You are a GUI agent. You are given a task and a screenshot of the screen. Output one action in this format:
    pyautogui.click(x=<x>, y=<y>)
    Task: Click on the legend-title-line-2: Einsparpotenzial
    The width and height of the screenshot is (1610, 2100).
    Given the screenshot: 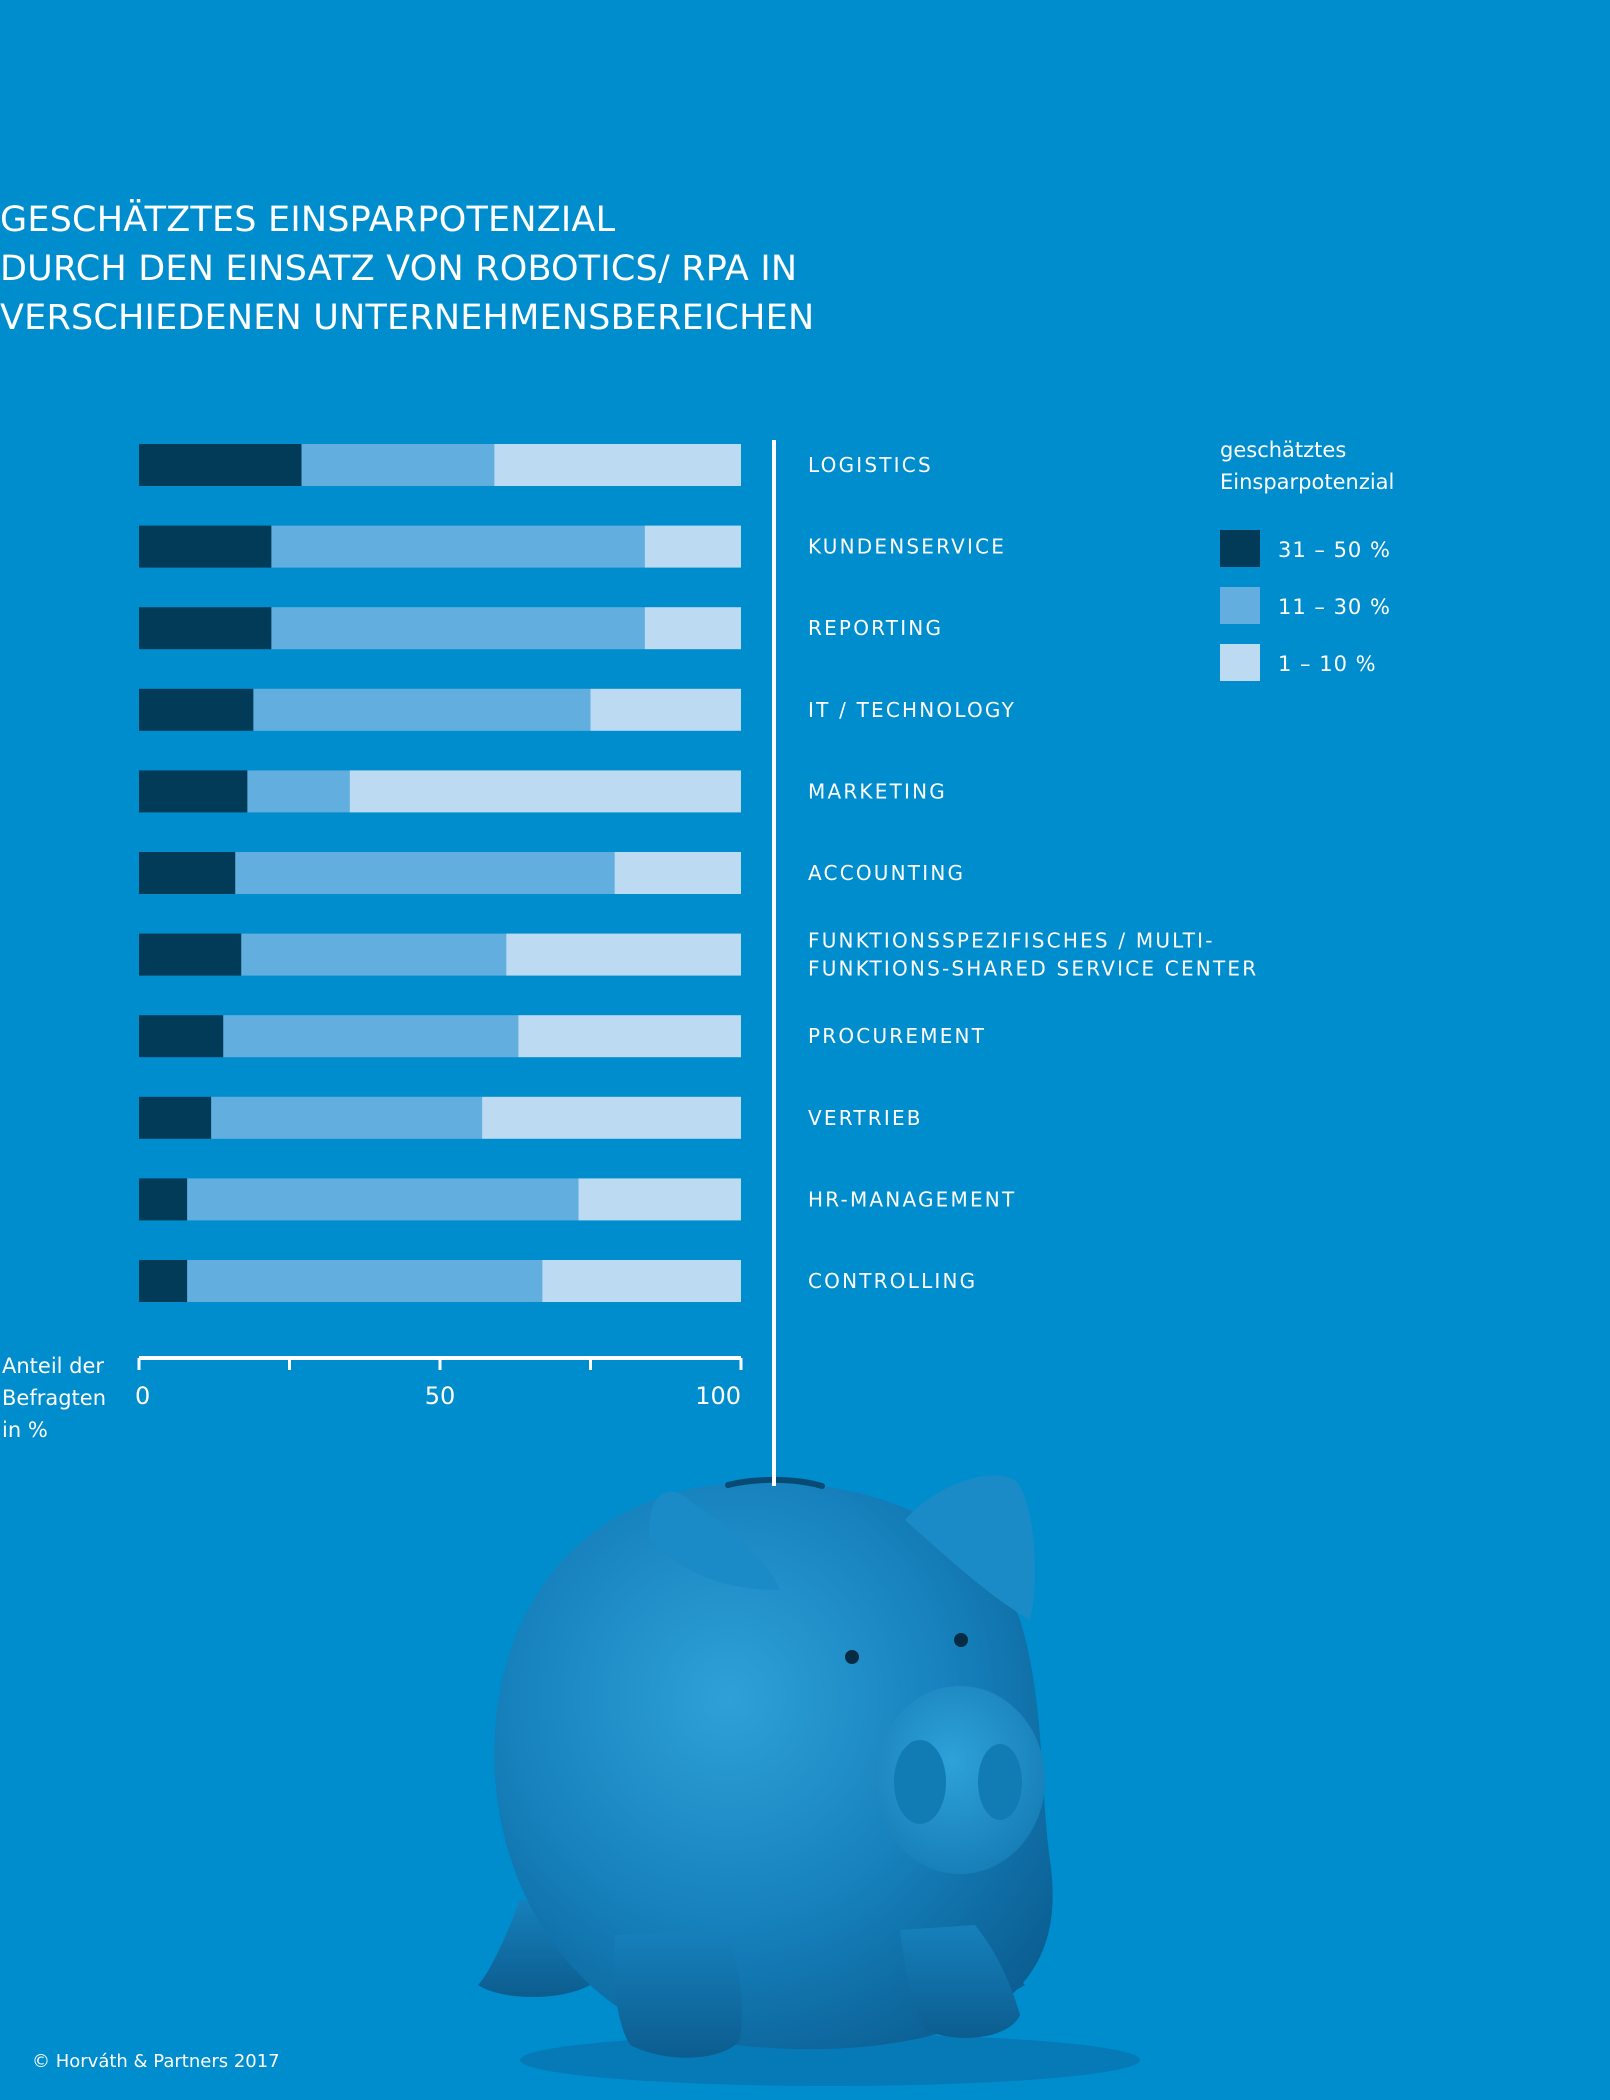 What is the action you would take?
    pyautogui.click(x=1307, y=482)
    